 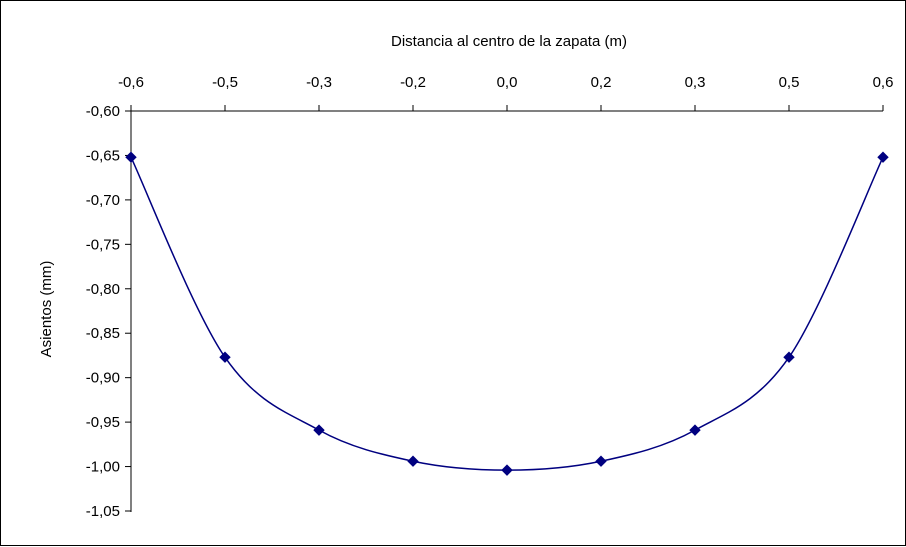 I want to click on x-axis-title: Distancia al centro de la zapata (m), so click(x=509, y=41).